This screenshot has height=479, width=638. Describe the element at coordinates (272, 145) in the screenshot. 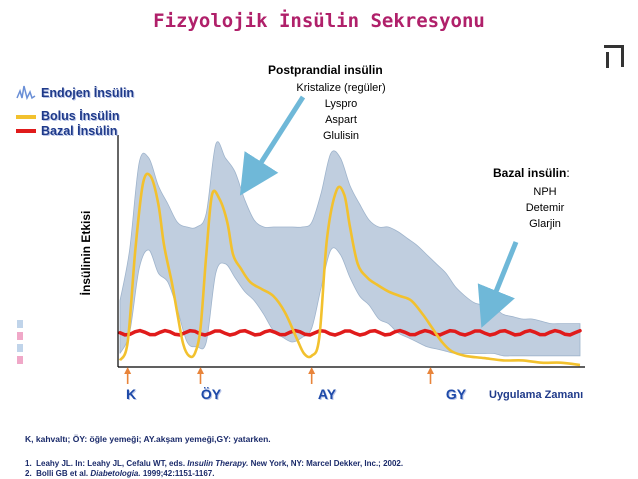

I see `postprandial-arrow` at that location.